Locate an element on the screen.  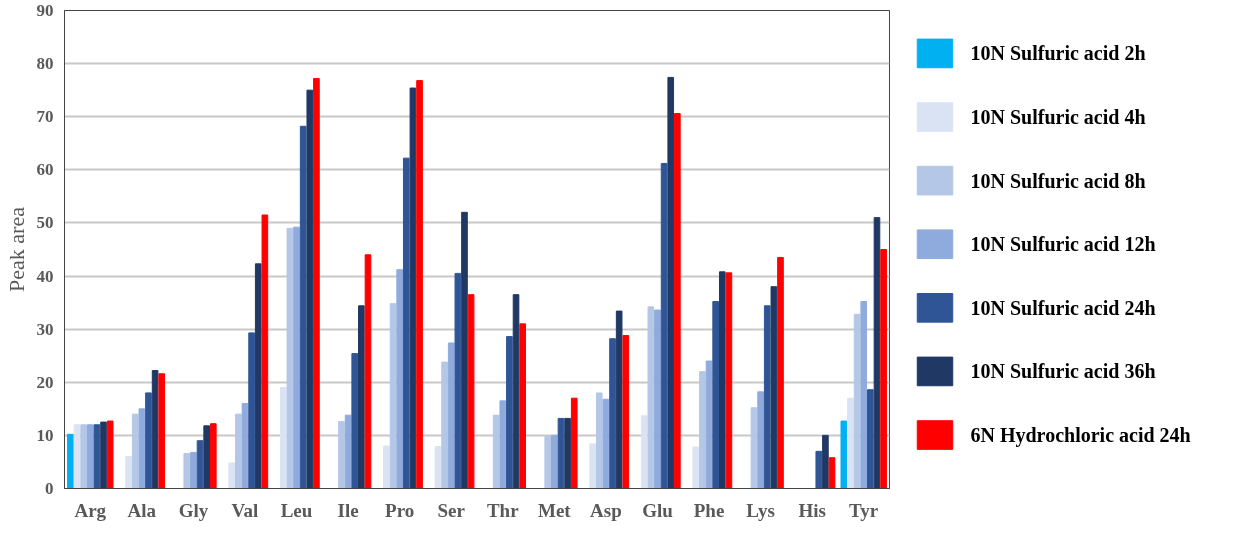
y-tick-label: 40 is located at coordinates (45, 276).